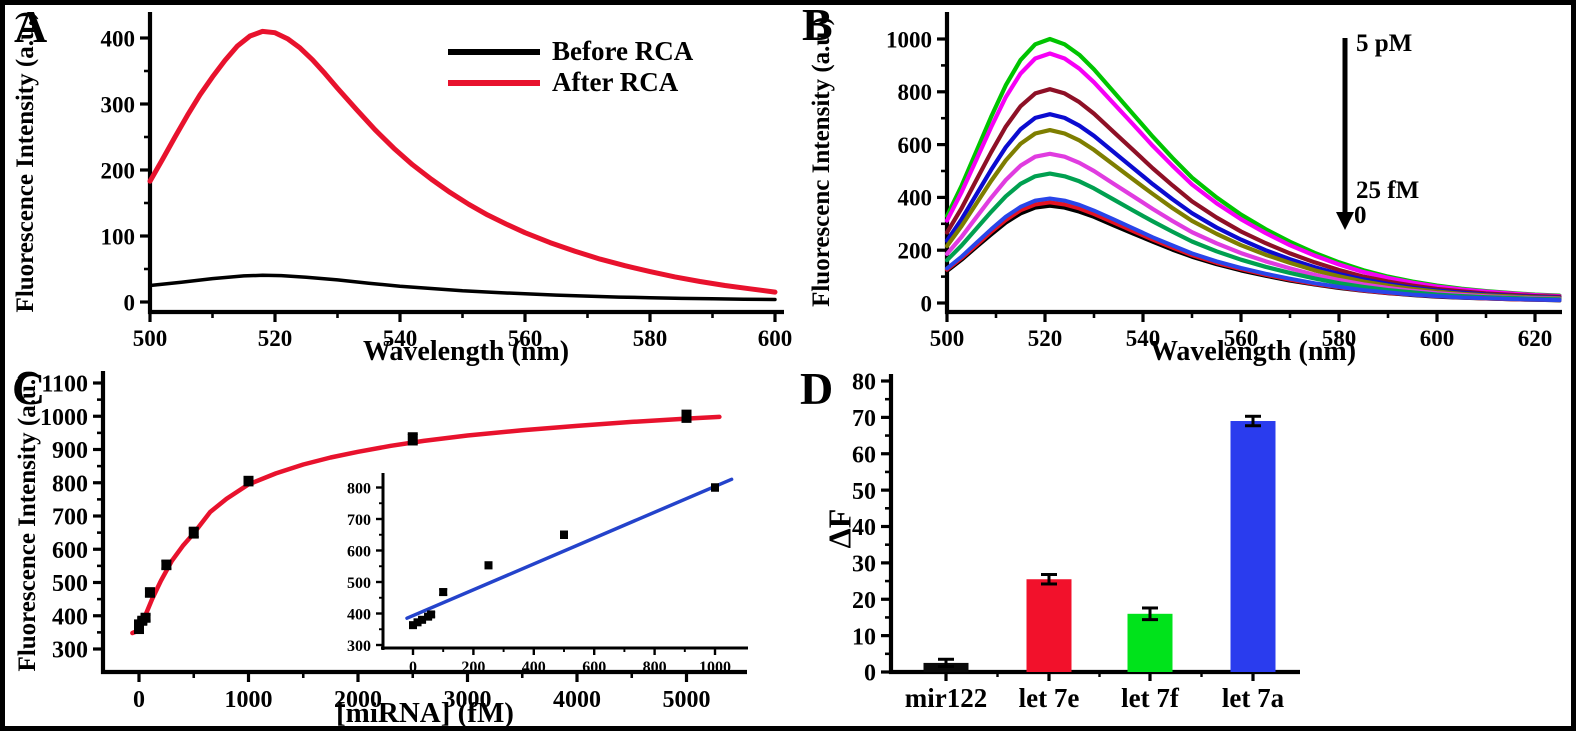 This screenshot has width=1576, height=731. What do you see at coordinates (25, 162) in the screenshot?
I see `panel-a-yaxis-title: Fluorescence Intensity (a.u.)` at bounding box center [25, 162].